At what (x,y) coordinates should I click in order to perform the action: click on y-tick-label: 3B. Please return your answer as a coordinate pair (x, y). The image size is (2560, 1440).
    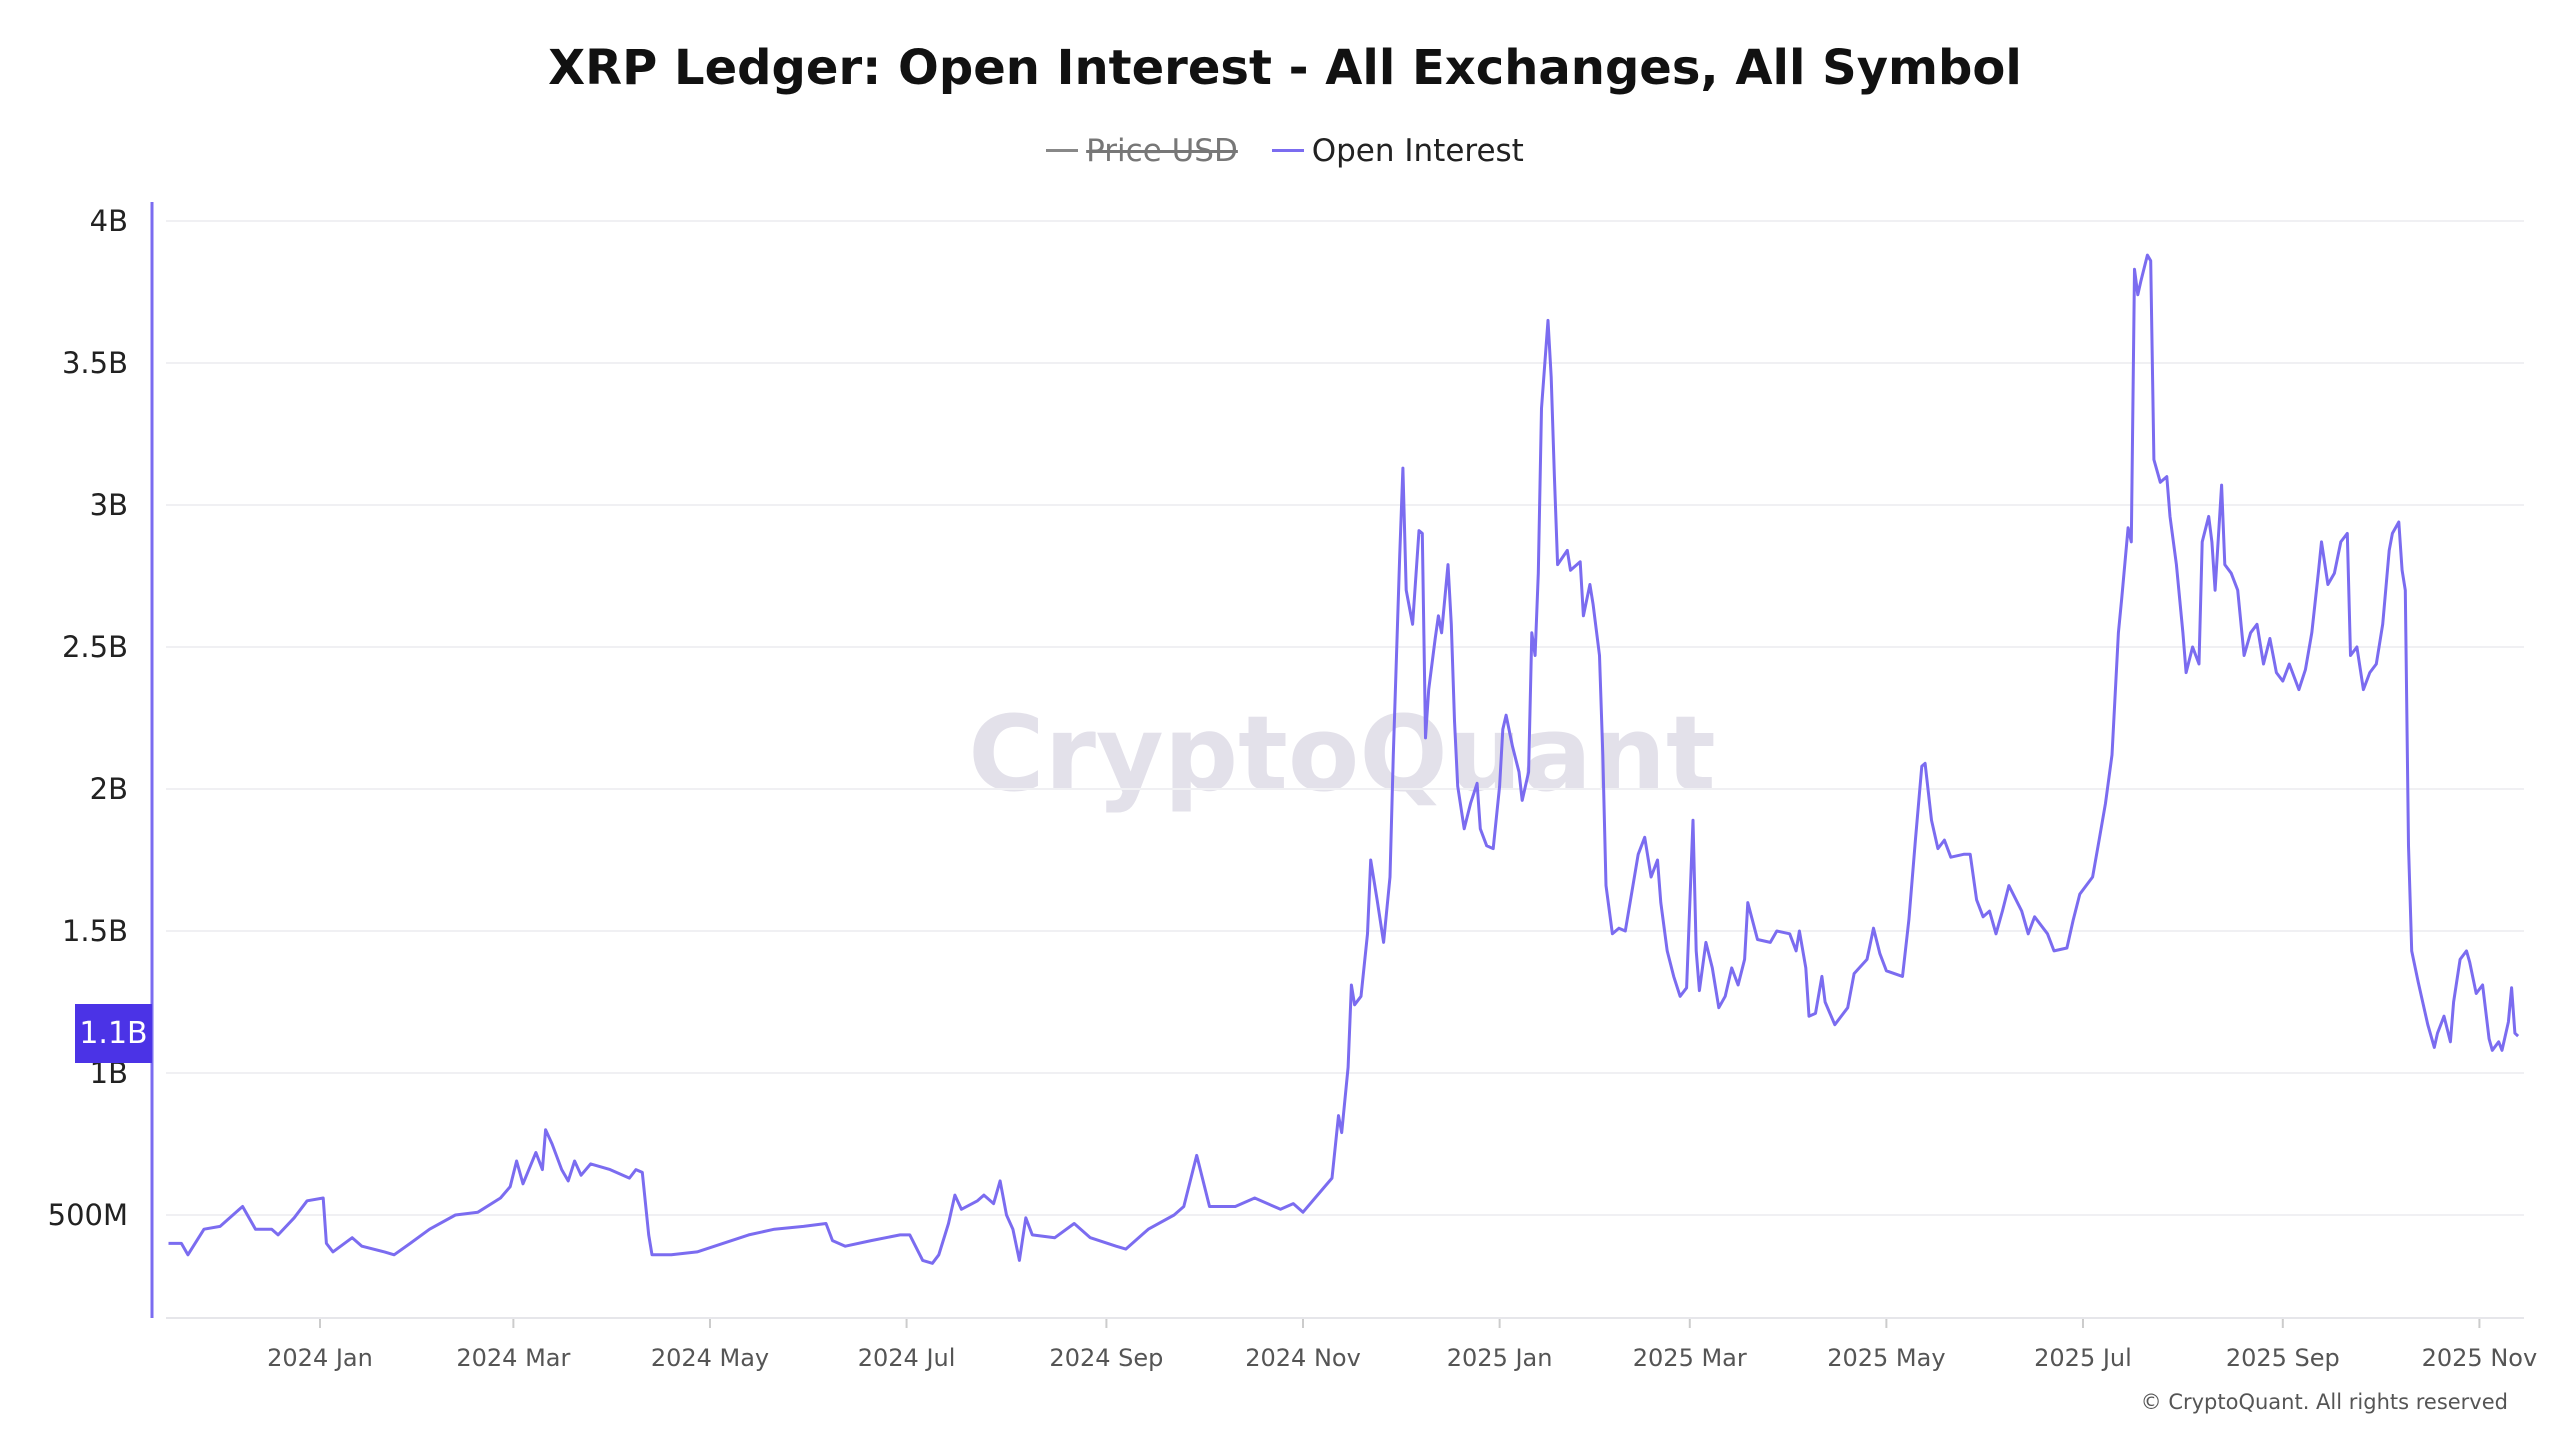
    Looking at the image, I should click on (109, 505).